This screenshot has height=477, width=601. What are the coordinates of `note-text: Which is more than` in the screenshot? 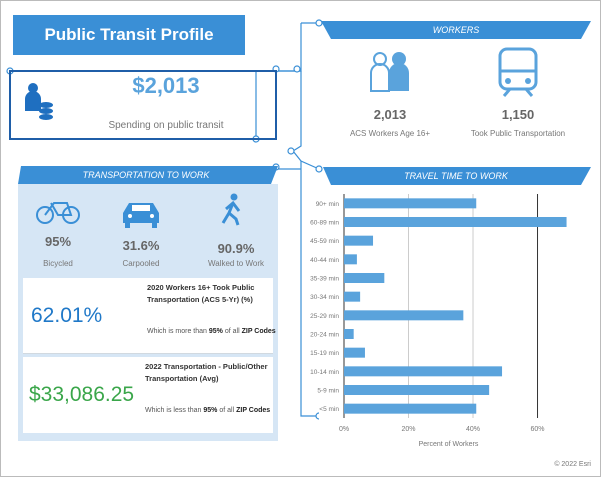 It's located at (177, 331).